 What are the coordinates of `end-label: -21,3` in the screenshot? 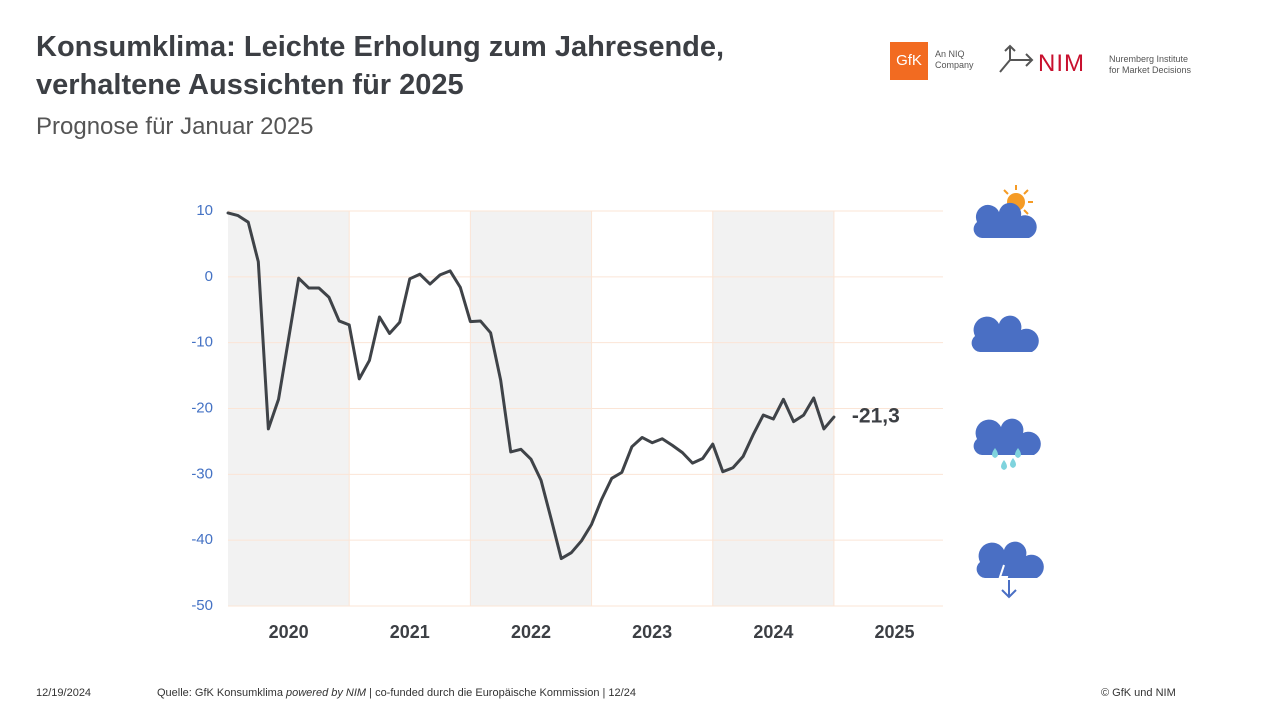 It's located at (876, 416).